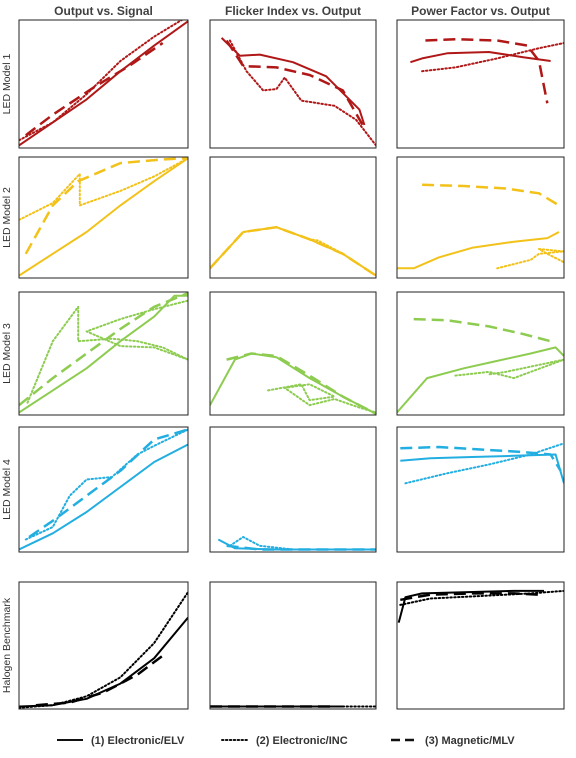  I want to click on panel-halogen-benchmark-output-vs-signal, so click(103, 645).